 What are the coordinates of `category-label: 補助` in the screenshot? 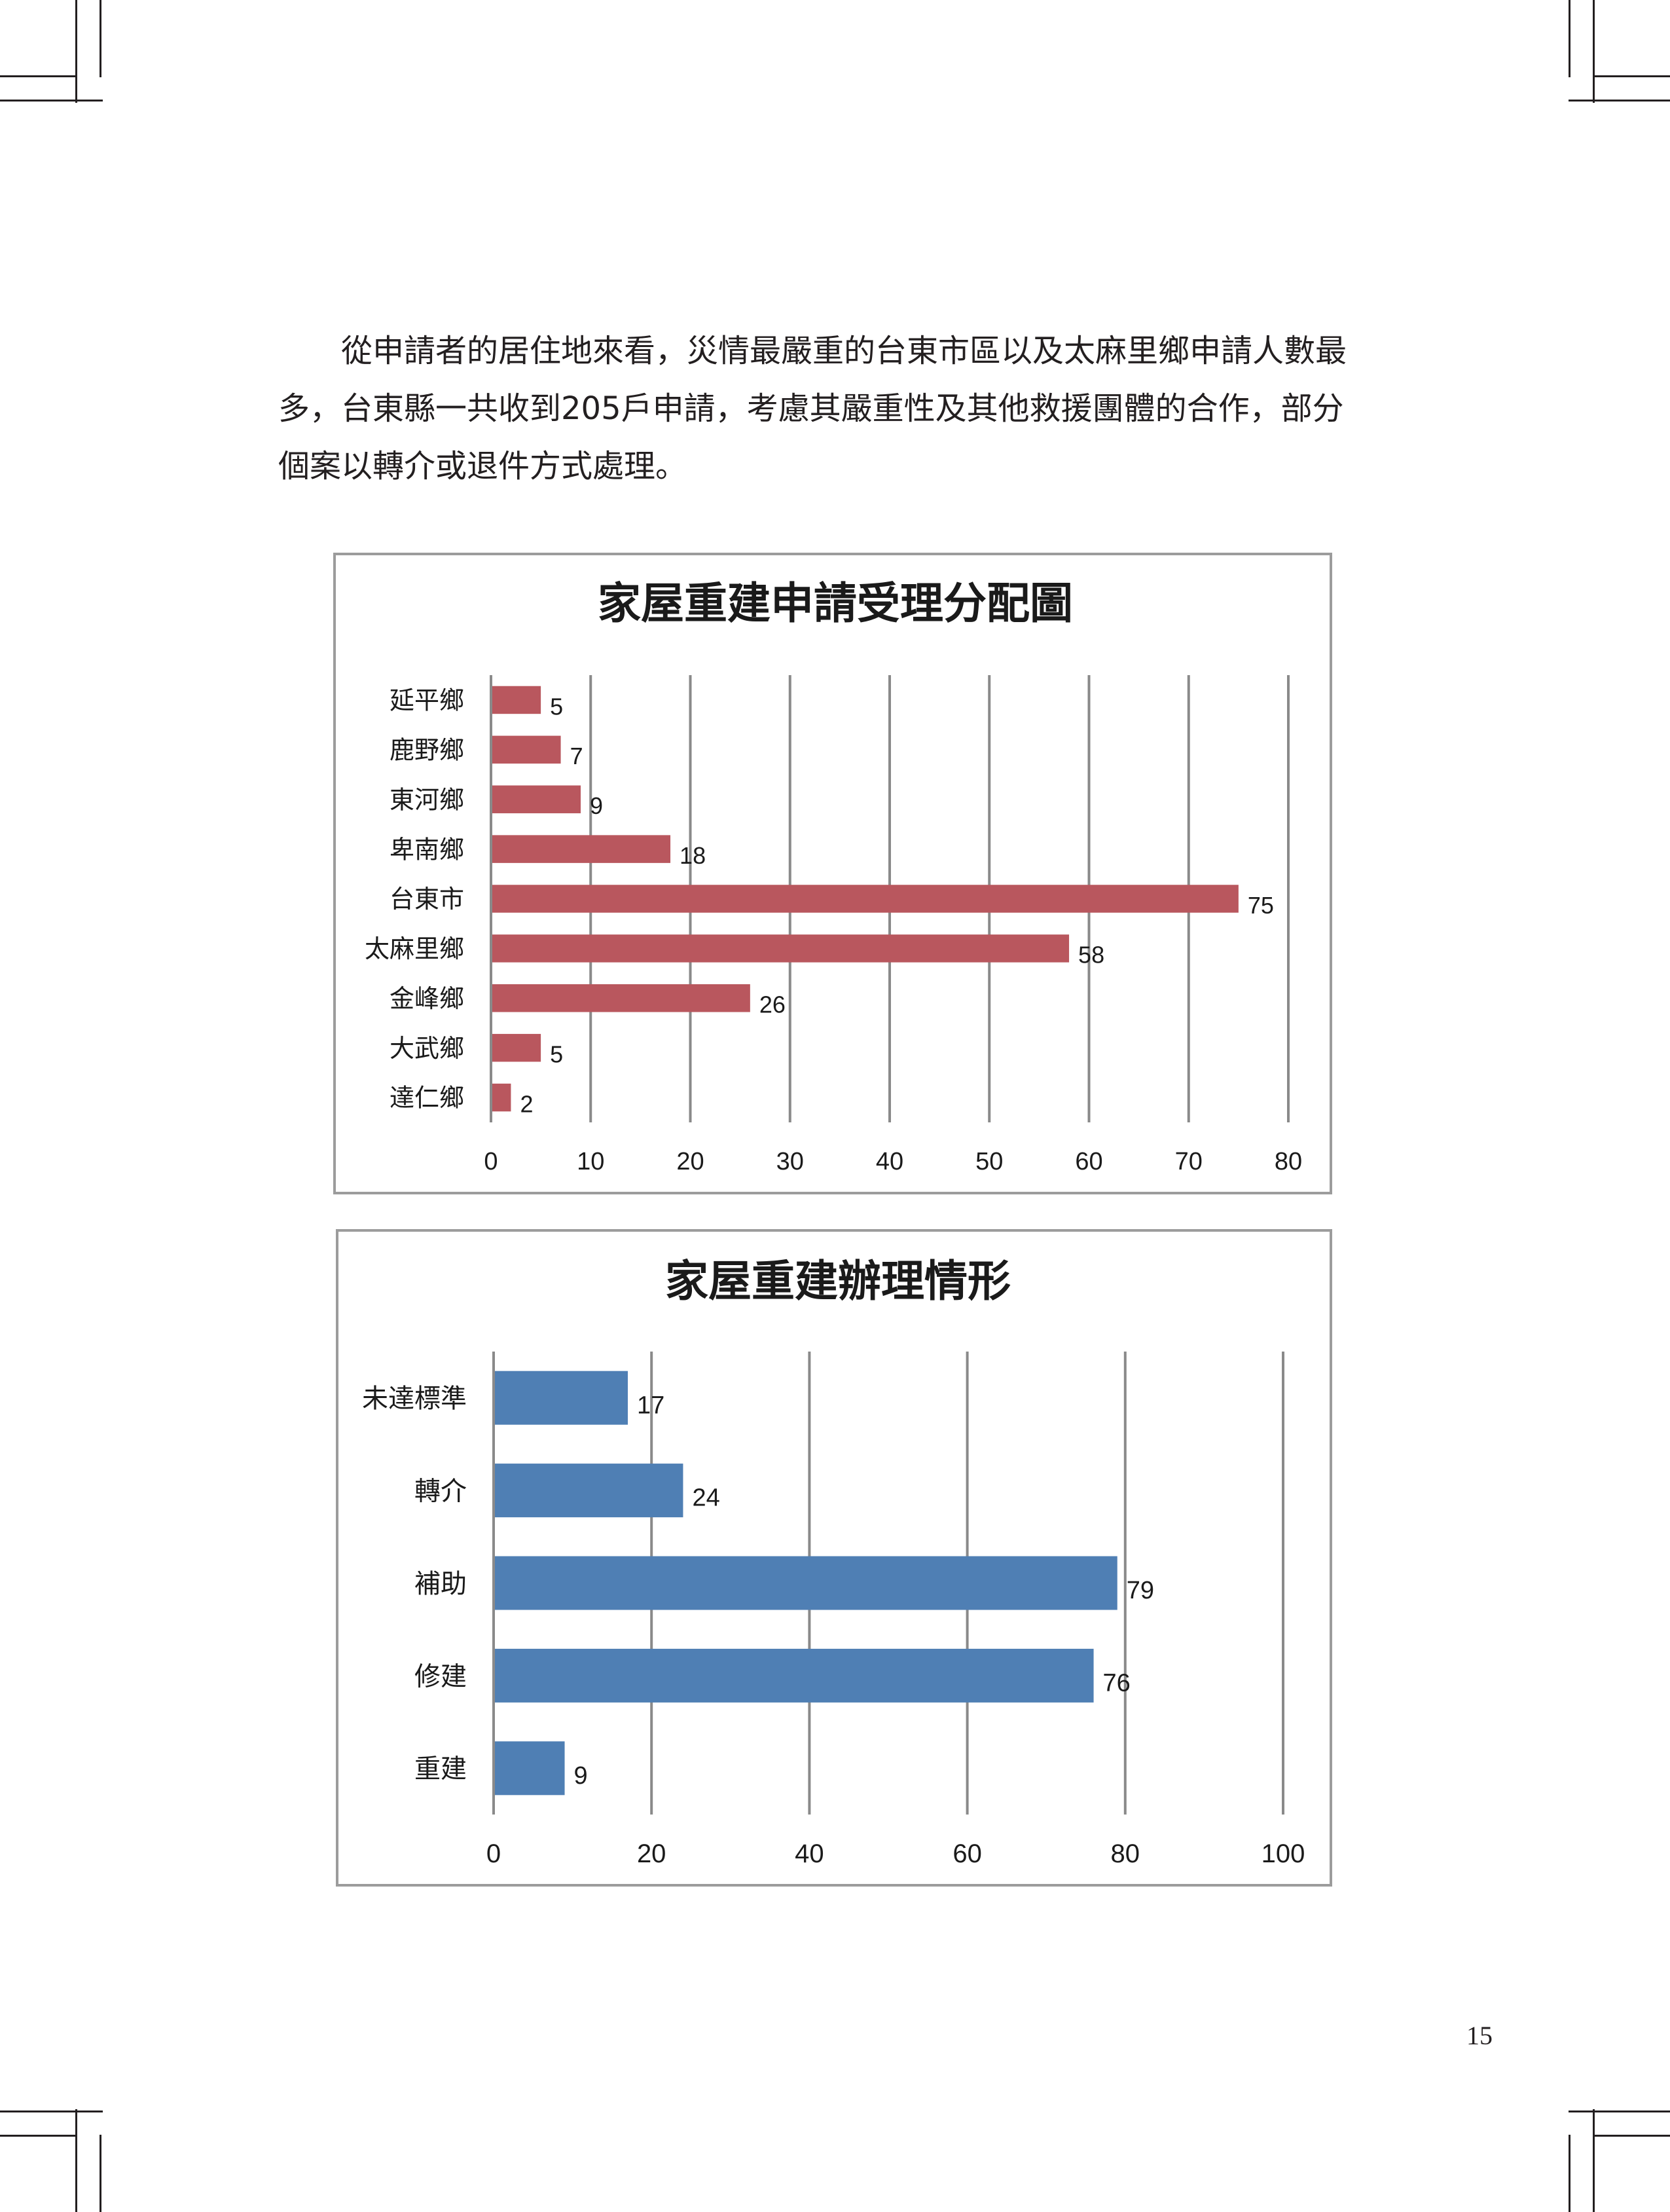 It's located at (440, 1584).